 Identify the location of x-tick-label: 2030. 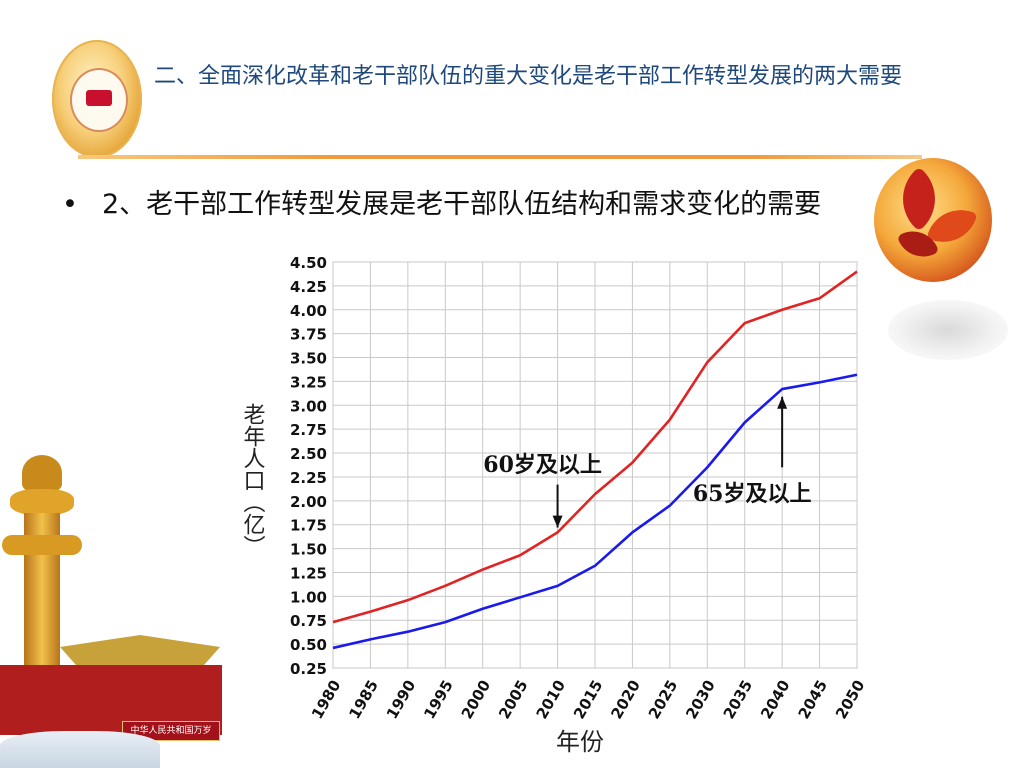
(700, 699).